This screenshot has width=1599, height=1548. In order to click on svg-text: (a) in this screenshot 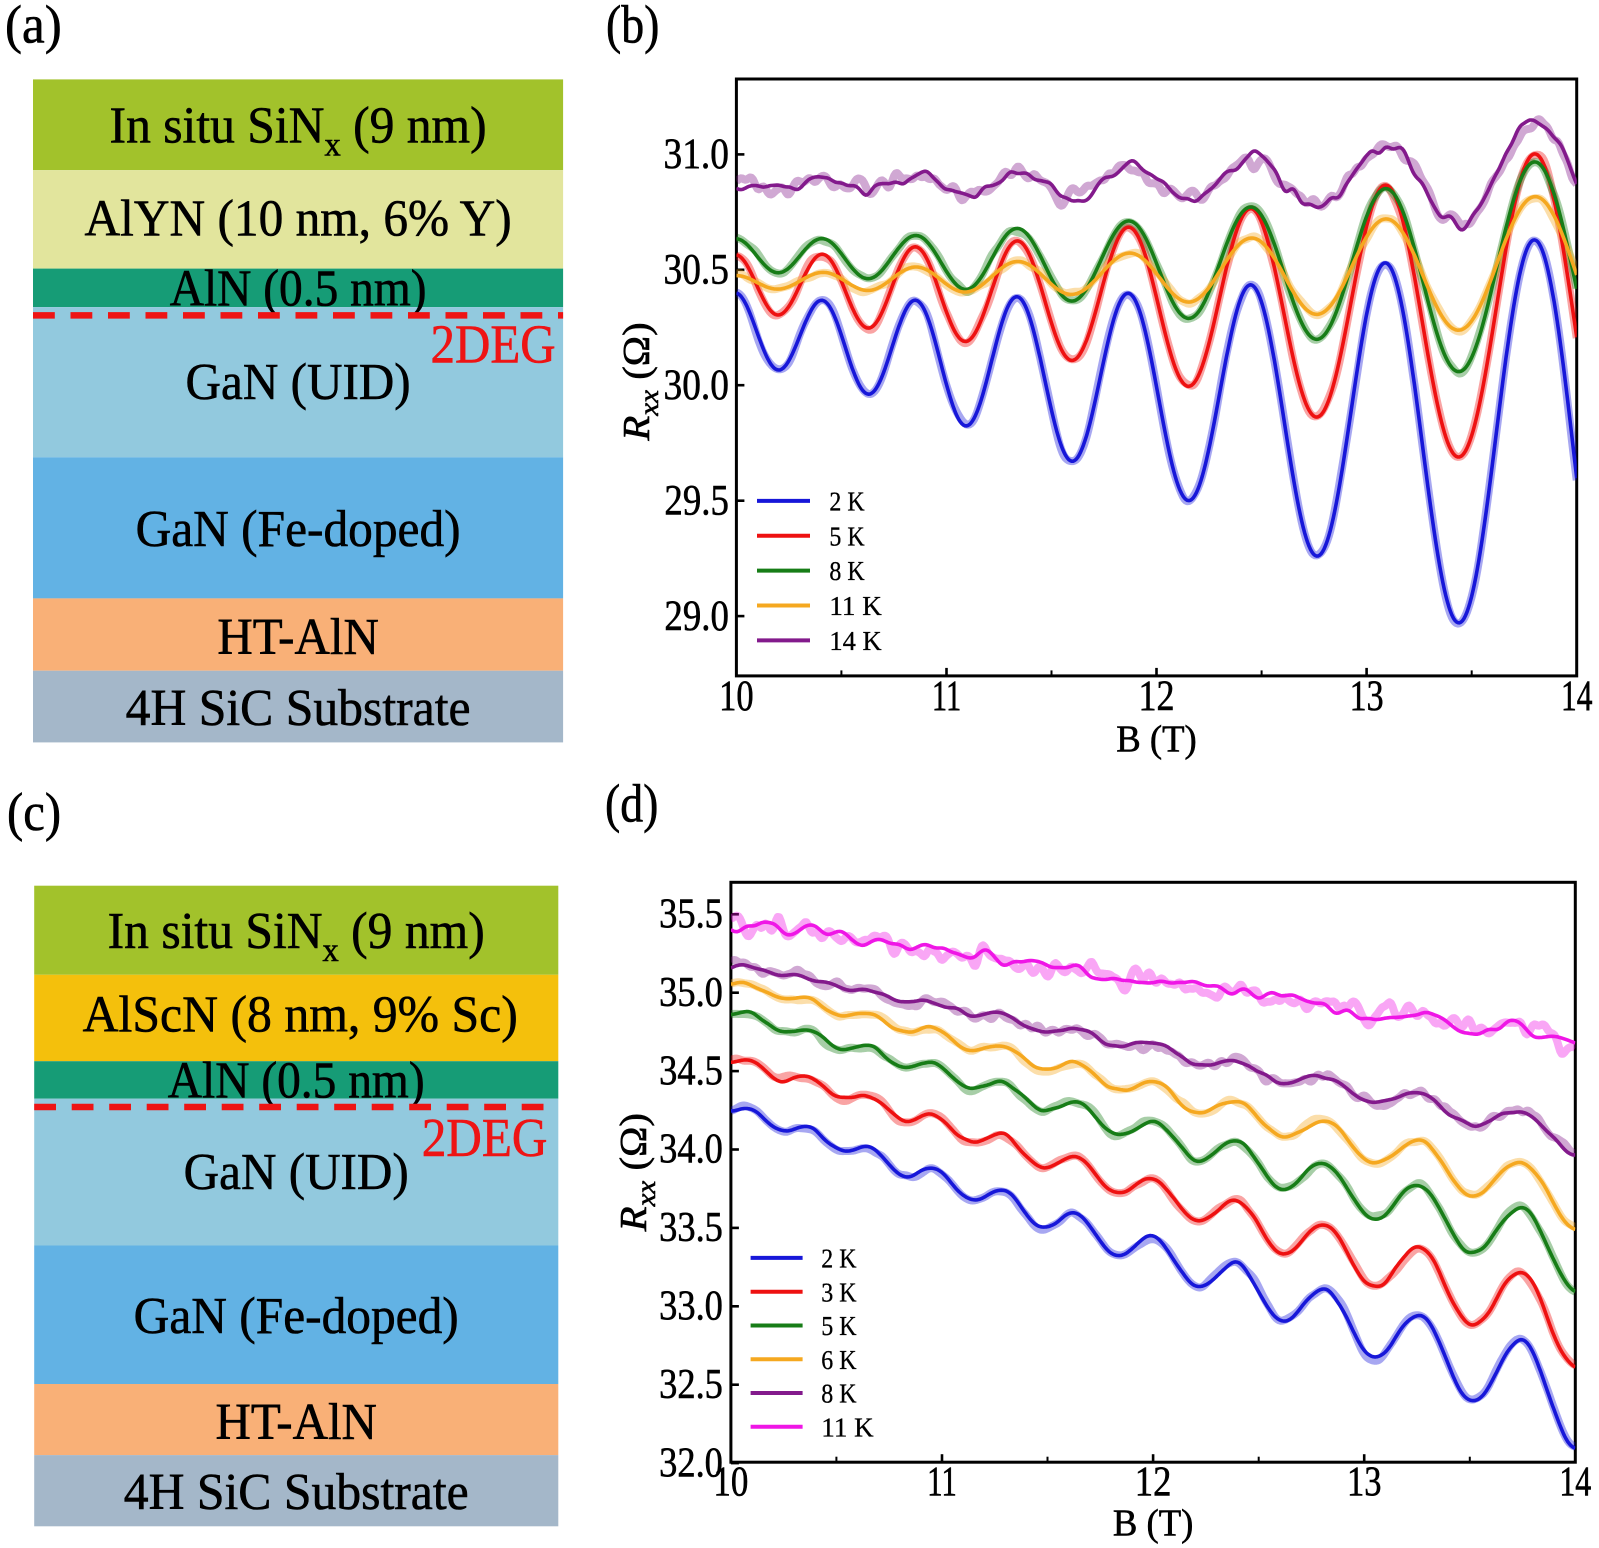, I will do `click(33, 27)`.